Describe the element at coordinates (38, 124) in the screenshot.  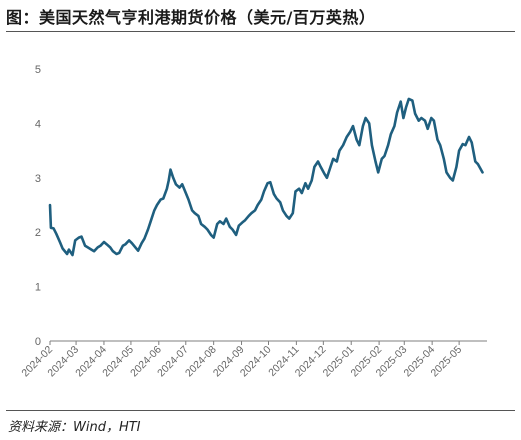
I see `y-tick-label: 4` at that location.